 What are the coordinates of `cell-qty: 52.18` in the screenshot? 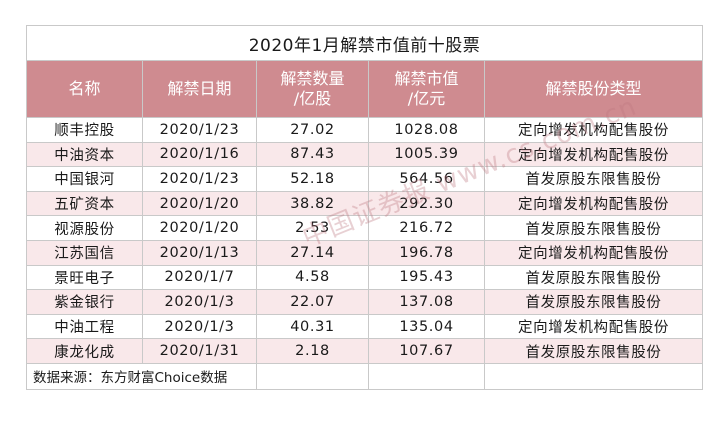 It's located at (312, 179).